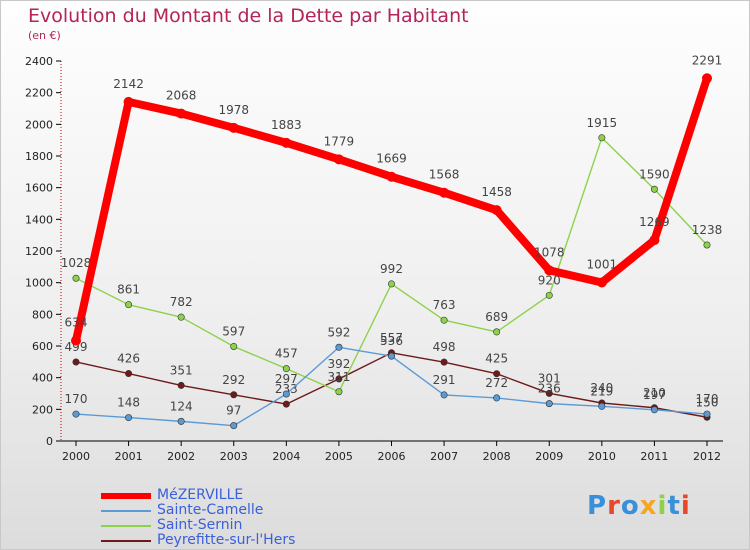 The image size is (750, 550). What do you see at coordinates (602, 123) in the screenshot?
I see `data-label: 1915` at bounding box center [602, 123].